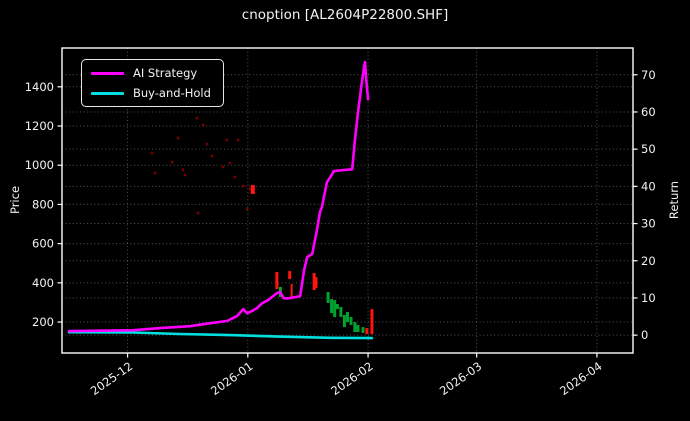 Image resolution: width=690 pixels, height=421 pixels. What do you see at coordinates (648, 261) in the screenshot?
I see `return-tick-label: 20` at bounding box center [648, 261].